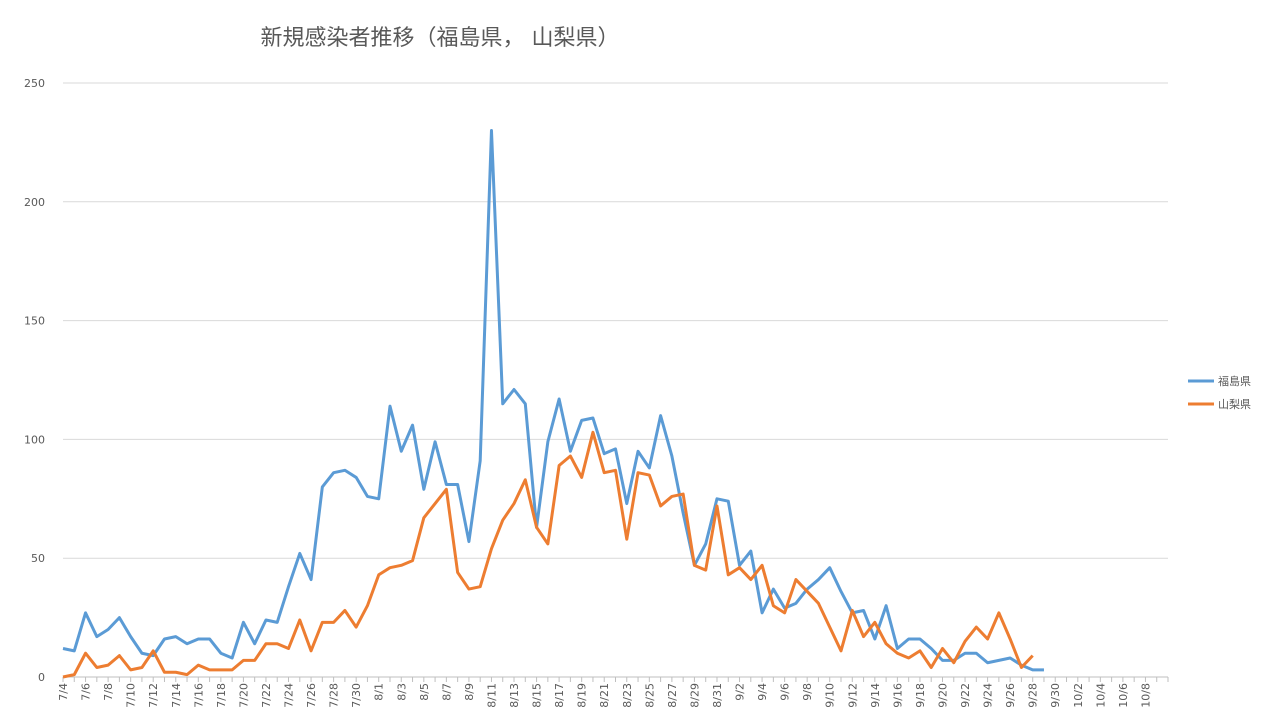 Image resolution: width=1280 pixels, height=720 pixels. I want to click on x-tick-label: 8/23, so click(627, 695).